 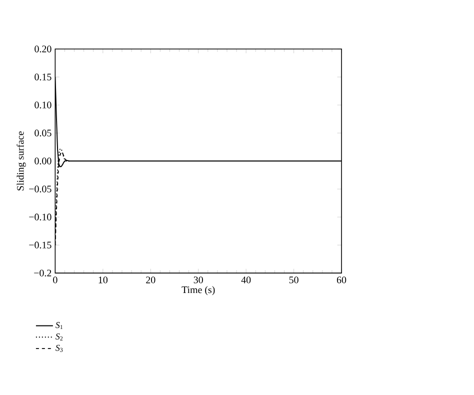 I want to click on x-tick-label: 30, so click(x=198, y=280).